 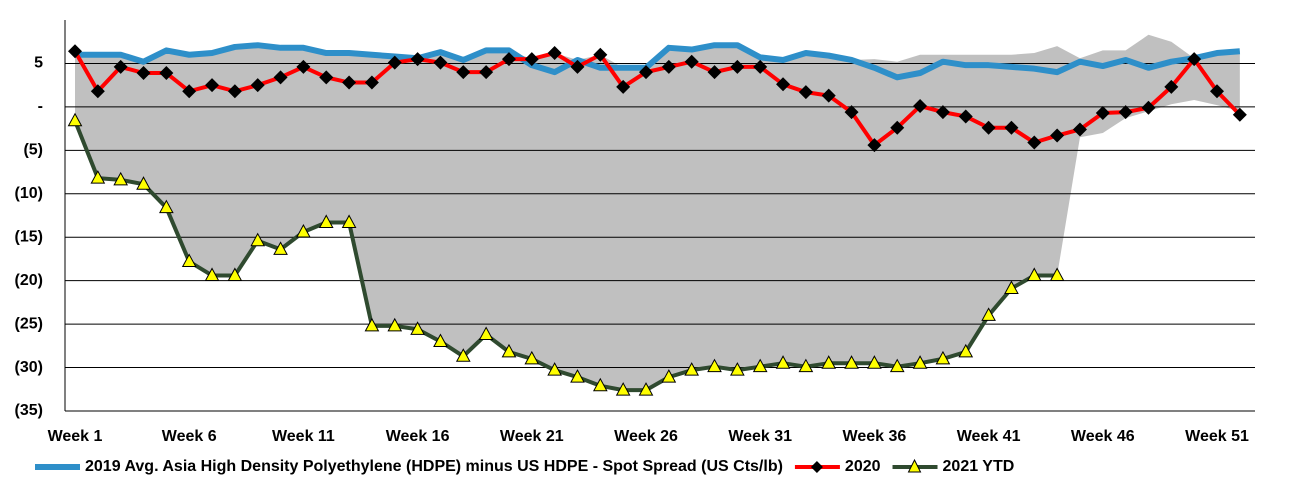 What do you see at coordinates (418, 436) in the screenshot?
I see `x-tick-label: Week 16` at bounding box center [418, 436].